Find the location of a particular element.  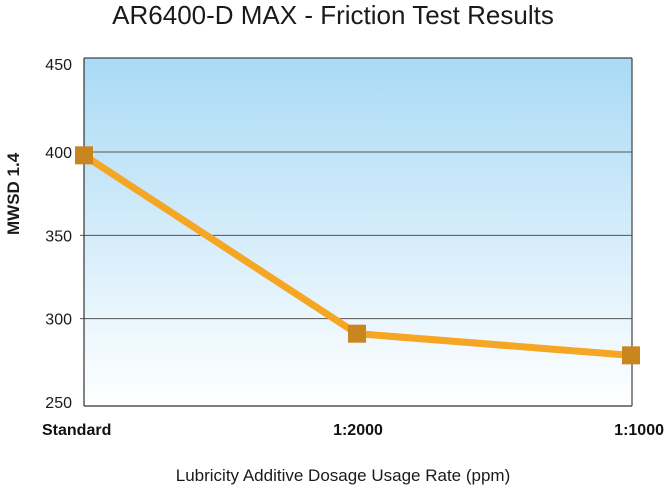

y-tick-label: 400 is located at coordinates (58, 153).